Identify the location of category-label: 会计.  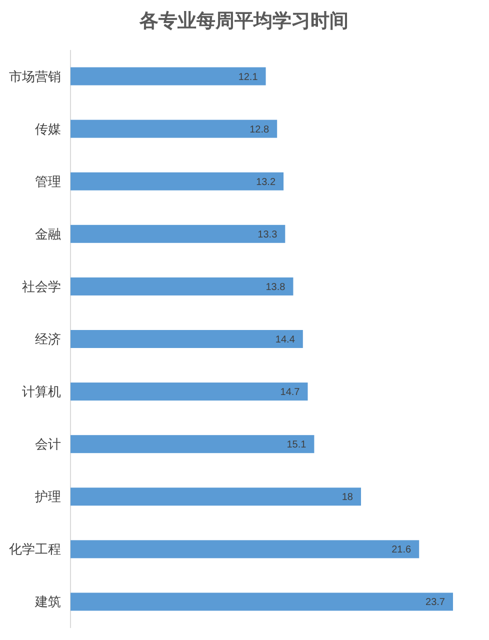
(48, 444).